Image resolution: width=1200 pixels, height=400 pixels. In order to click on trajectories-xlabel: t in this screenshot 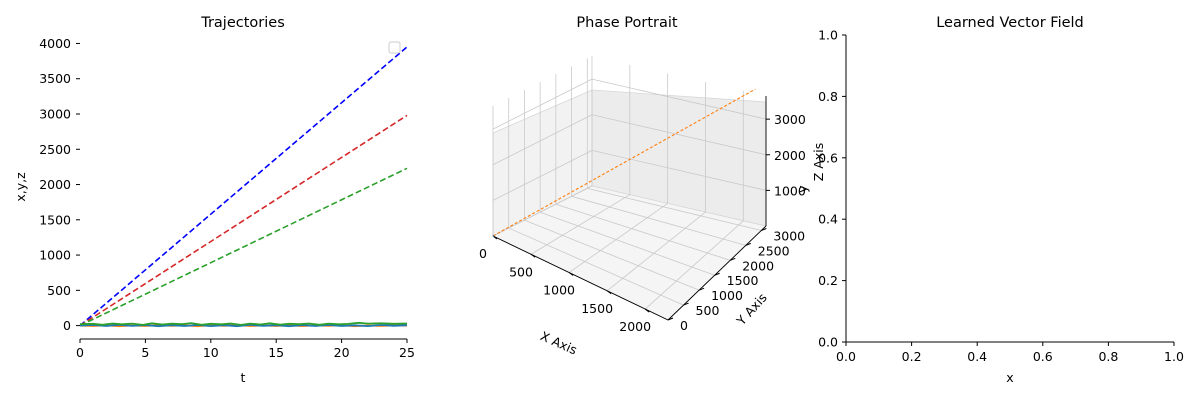, I will do `click(243, 377)`.